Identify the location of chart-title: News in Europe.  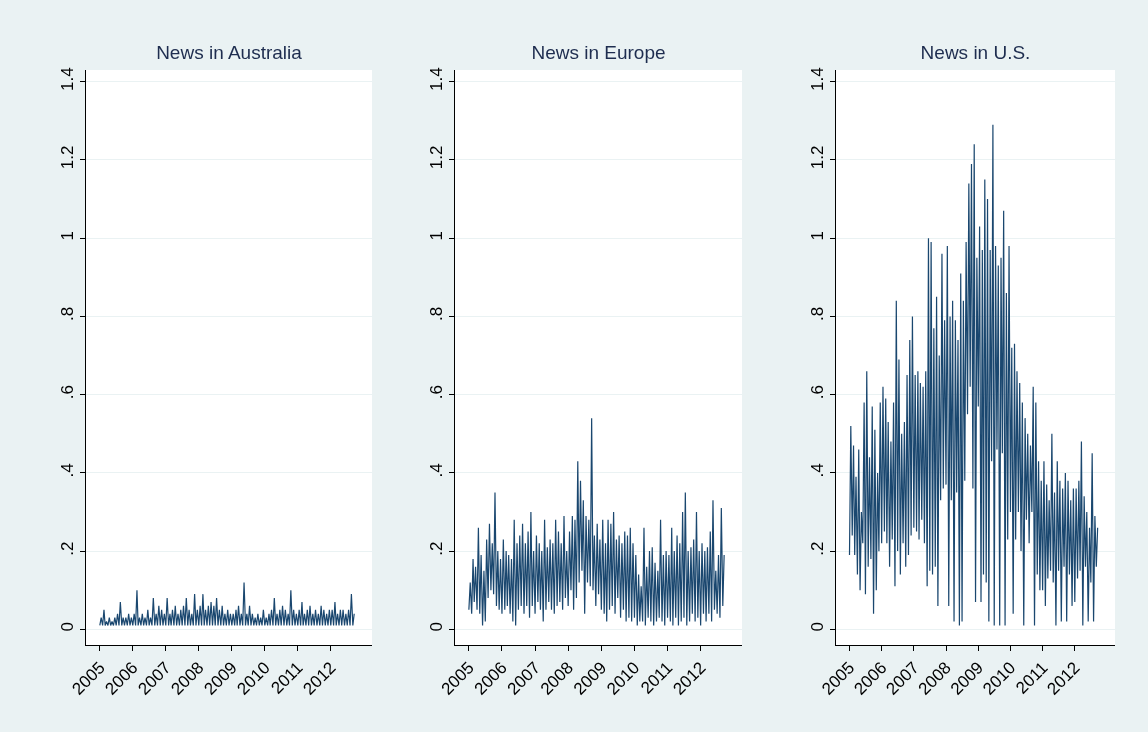
(598, 52).